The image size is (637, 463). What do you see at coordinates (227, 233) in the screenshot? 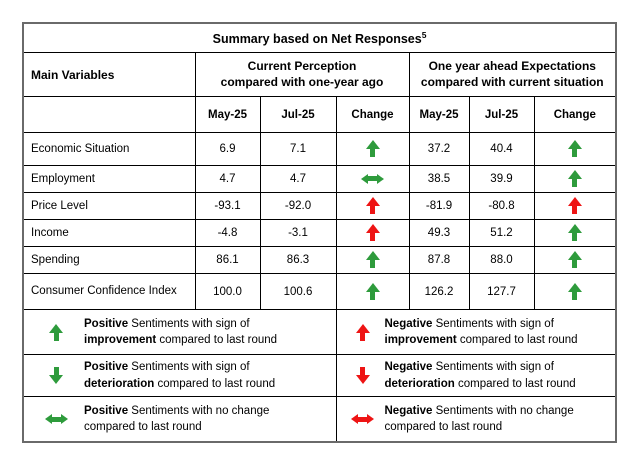
I see `value-cell: -4.8` at bounding box center [227, 233].